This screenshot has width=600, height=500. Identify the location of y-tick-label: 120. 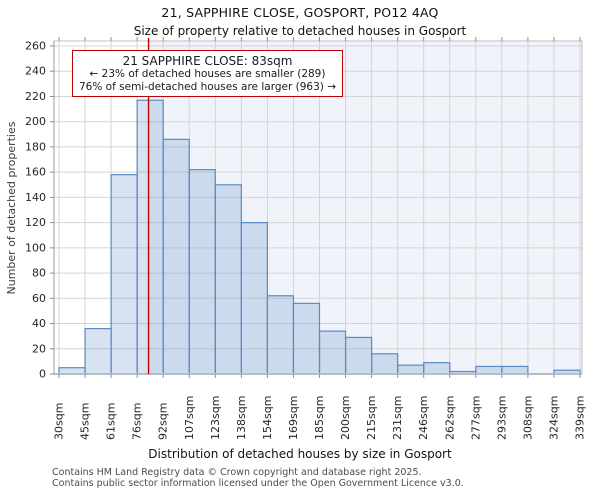
(35, 222).